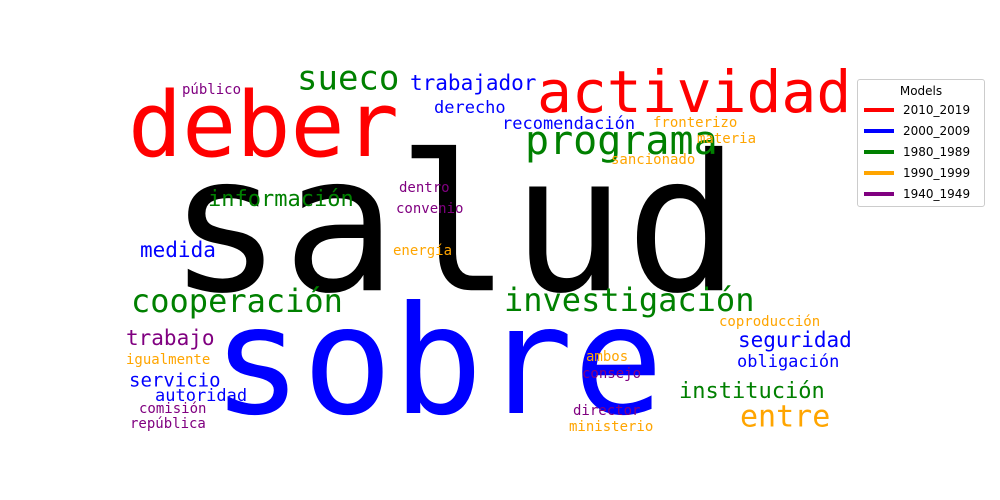 The image size is (1000, 500). Describe the element at coordinates (937, 109) in the screenshot. I see `legend-label: 2010_2019` at that location.